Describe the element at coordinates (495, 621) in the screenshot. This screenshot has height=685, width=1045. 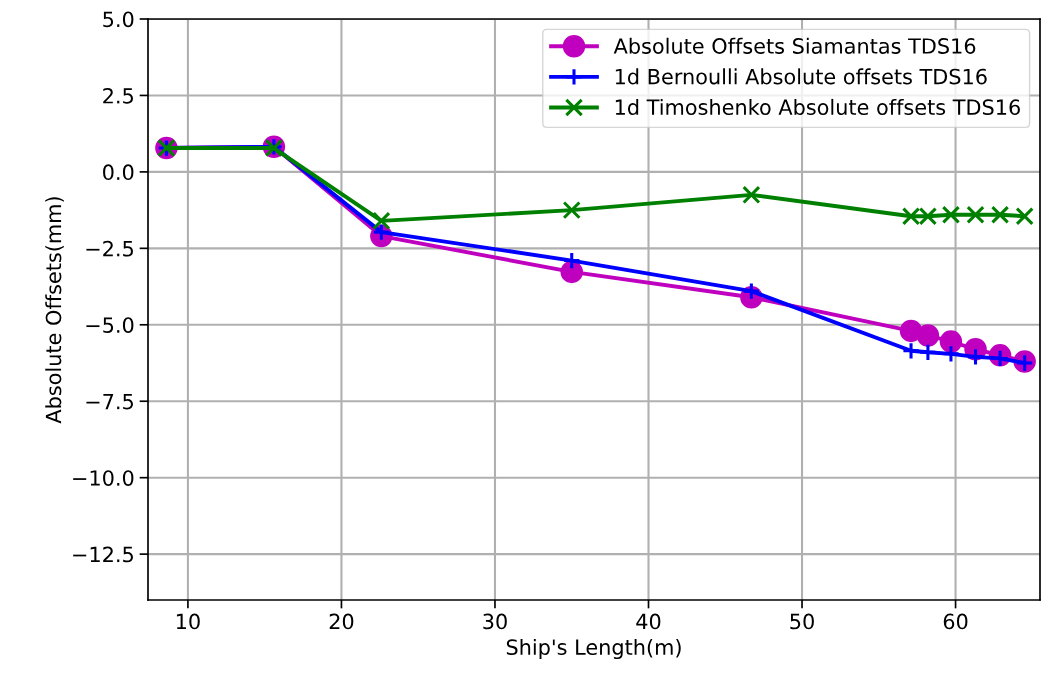
I see `x-tick-label: 30` at that location.